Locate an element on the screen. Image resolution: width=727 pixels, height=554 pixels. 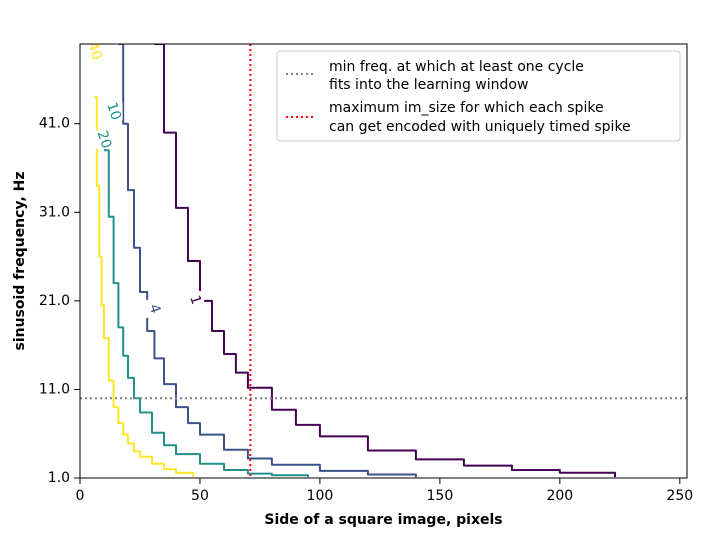
y-tick-label: 1.0 is located at coordinates (59, 478).